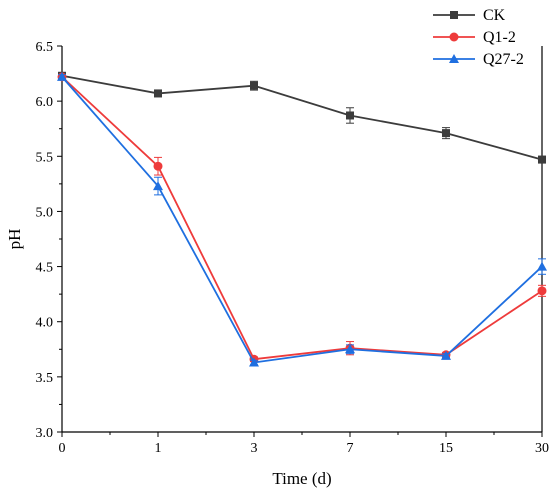 This screenshot has width=550, height=495. What do you see at coordinates (45, 102) in the screenshot?
I see `y-tick-label: 6.0` at bounding box center [45, 102].